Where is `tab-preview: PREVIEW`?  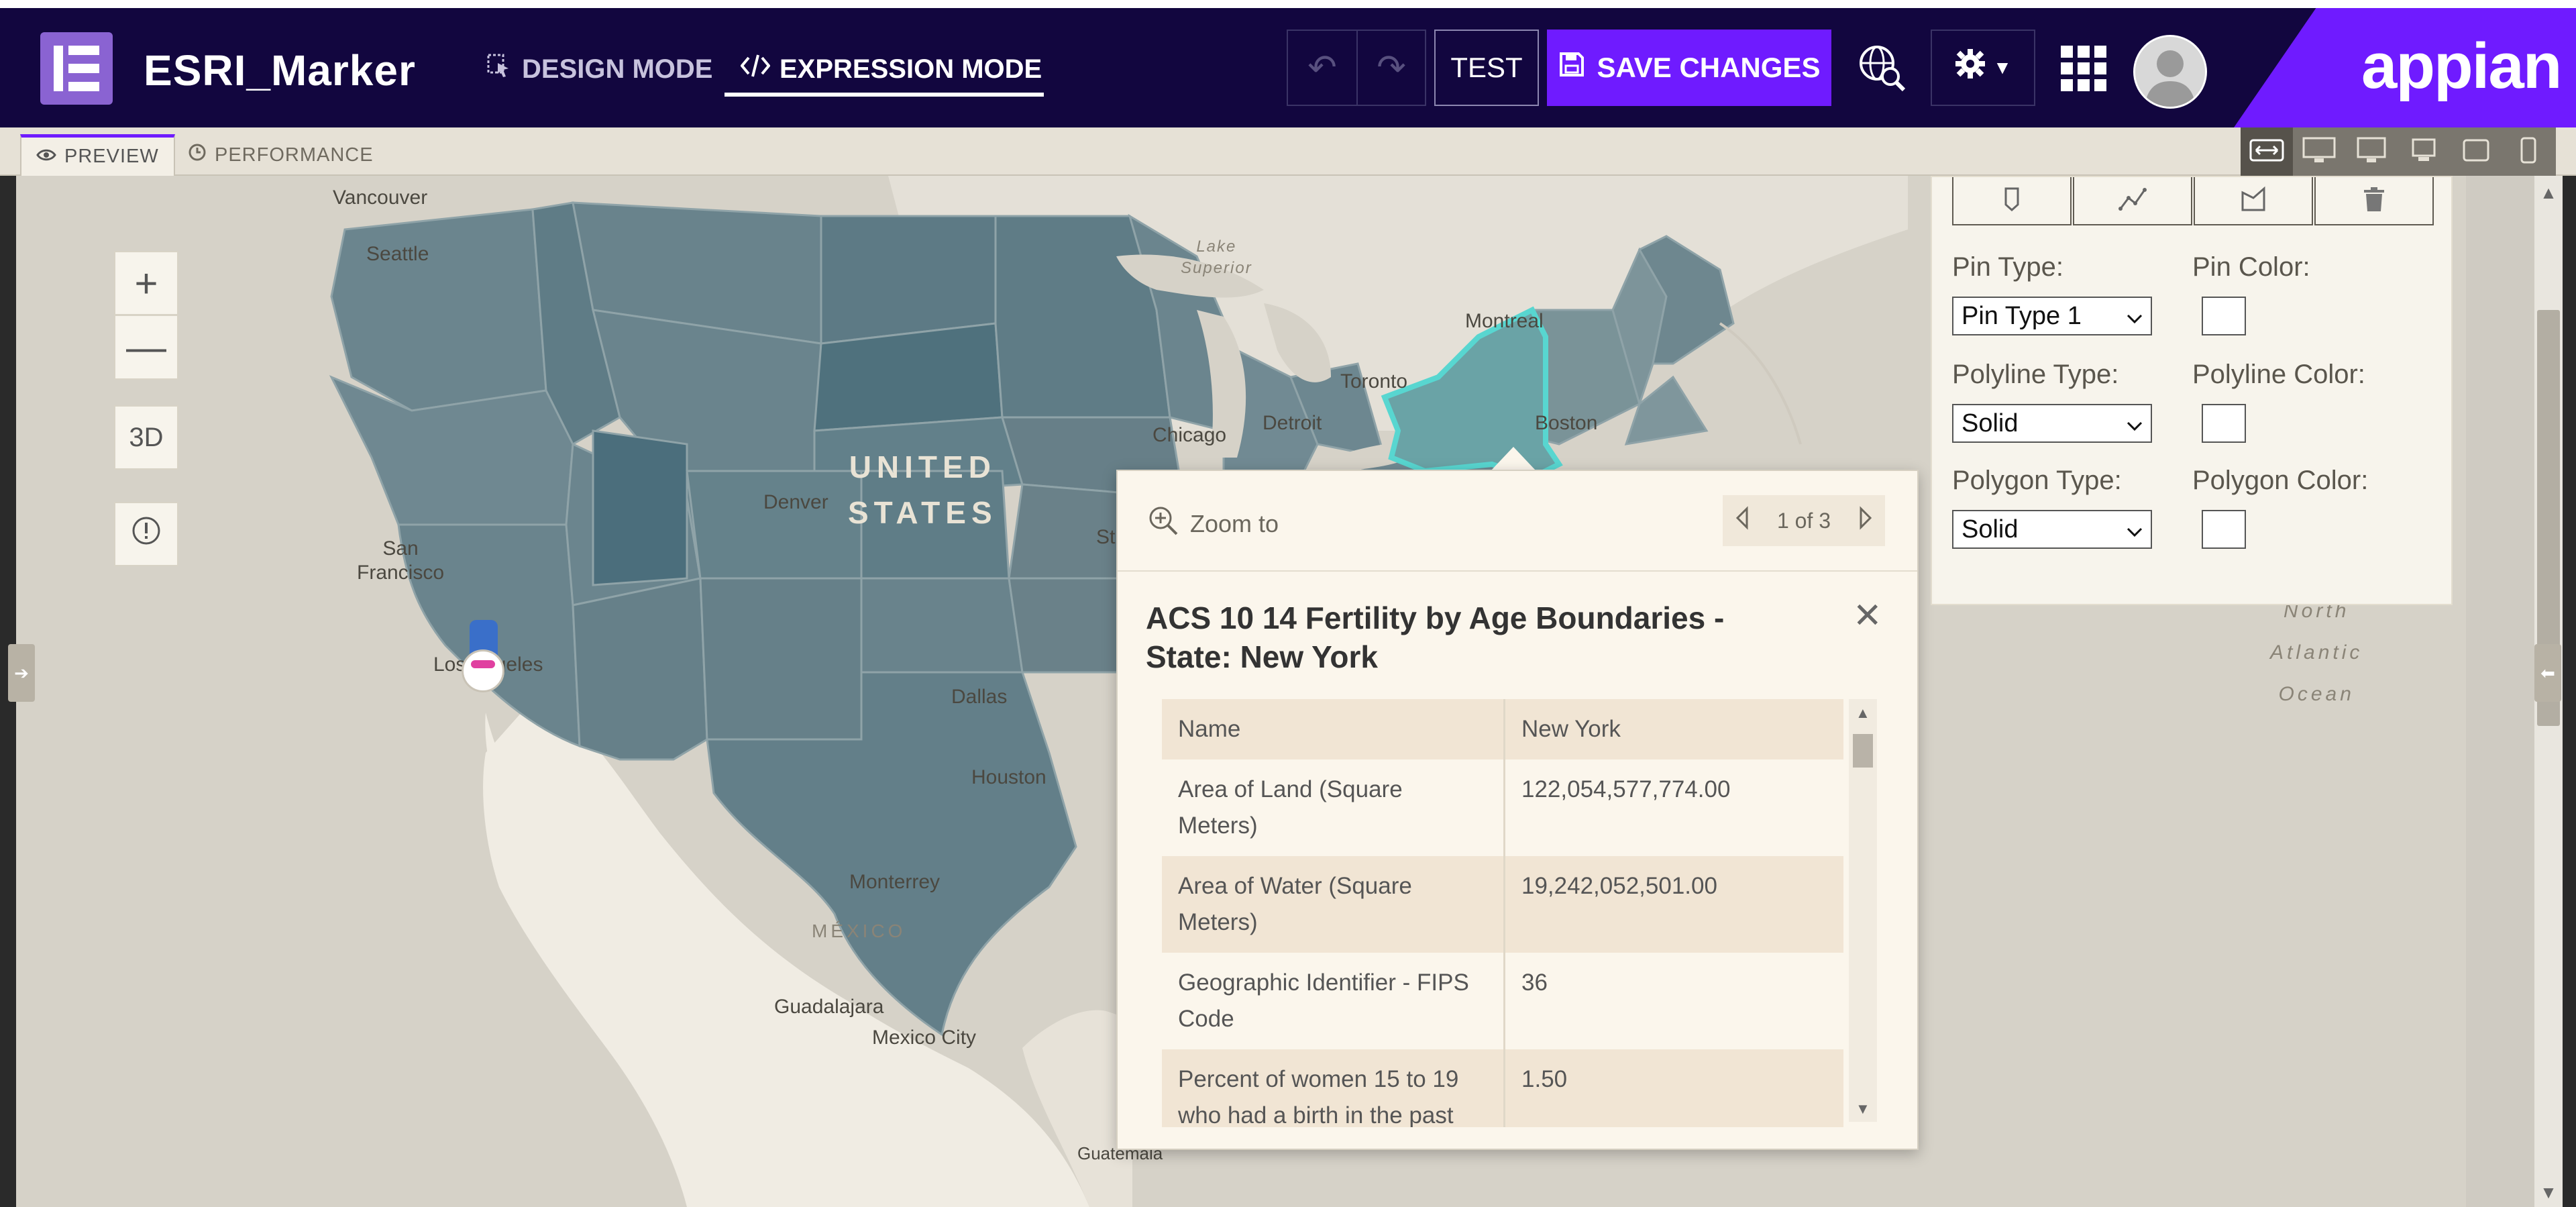 tab-preview: PREVIEW is located at coordinates (97, 155).